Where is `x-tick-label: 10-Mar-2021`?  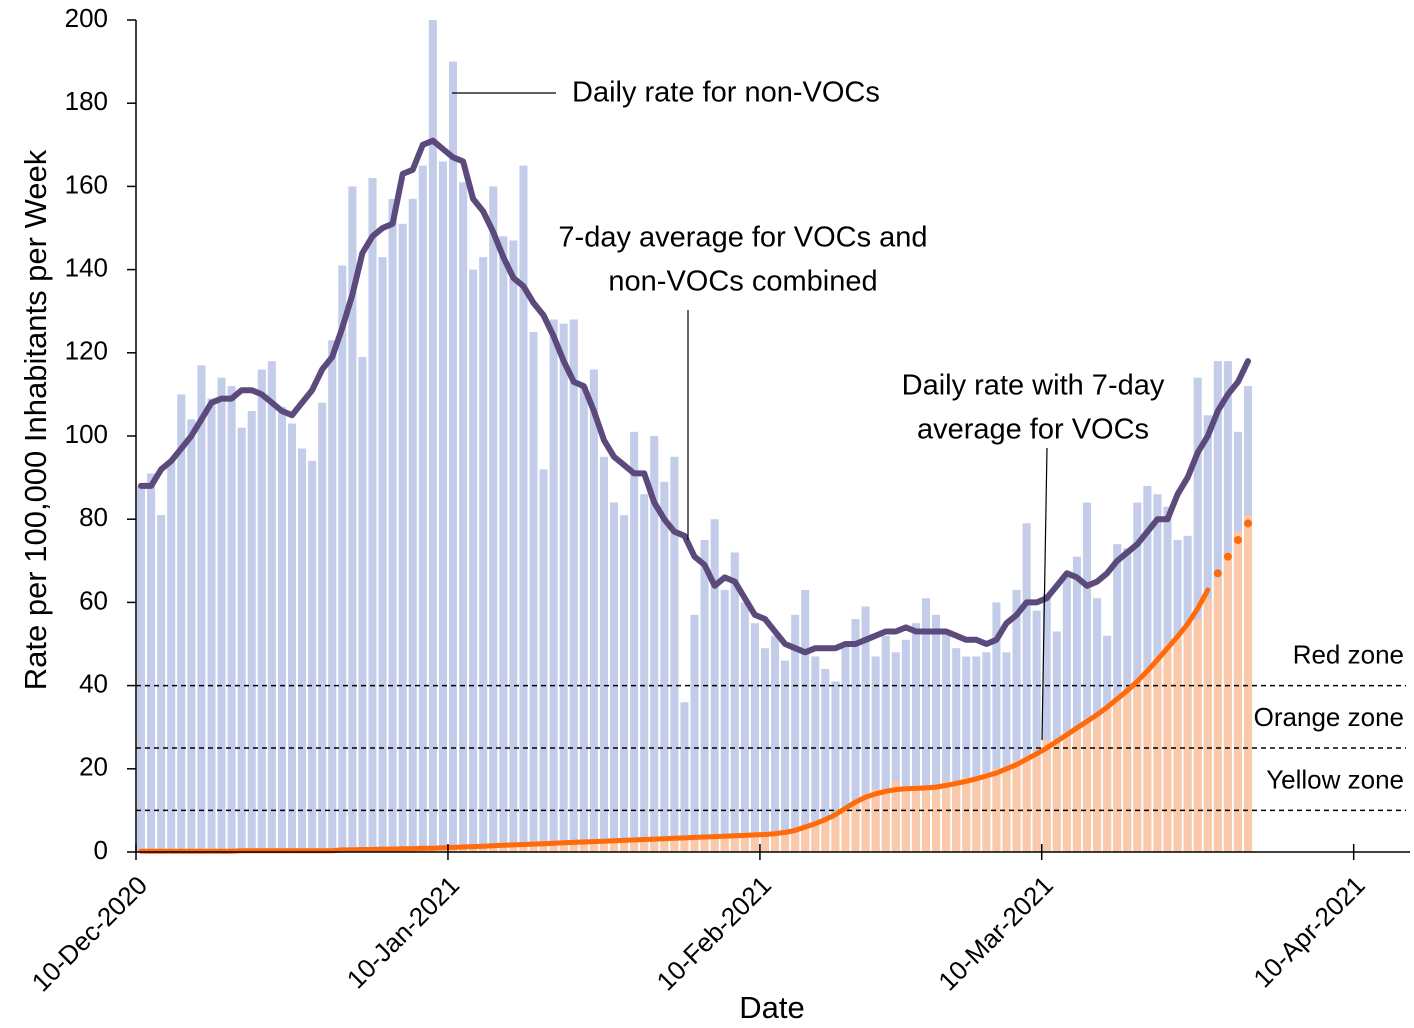 x-tick-label: 10-Mar-2021 is located at coordinates (995, 933).